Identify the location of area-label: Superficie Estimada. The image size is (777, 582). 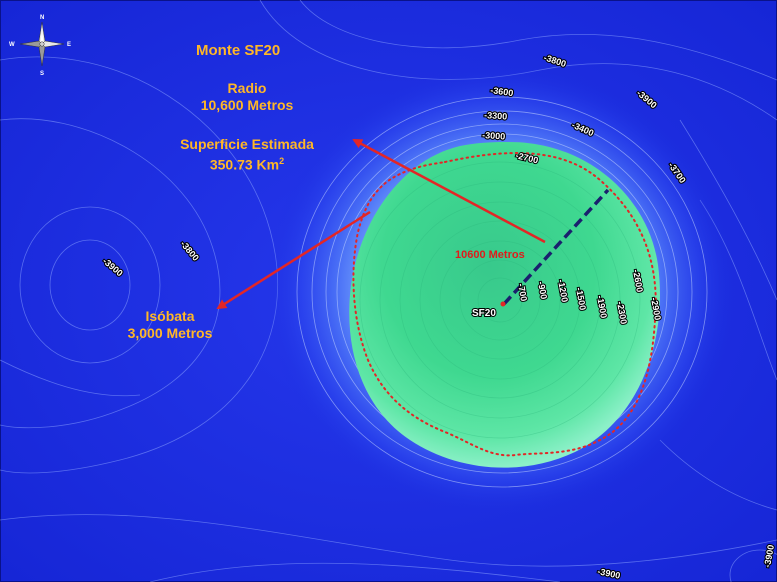
(247, 144).